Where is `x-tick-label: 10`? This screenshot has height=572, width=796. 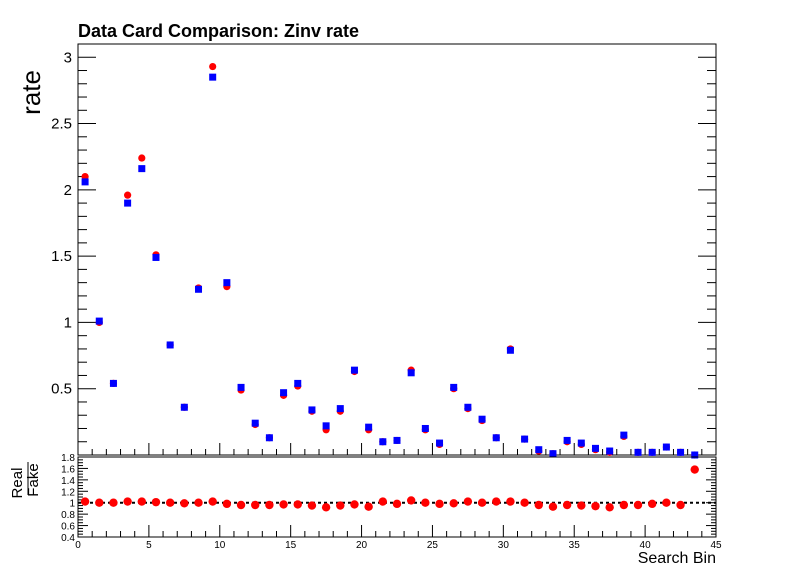
x-tick-label: 10 is located at coordinates (220, 545).